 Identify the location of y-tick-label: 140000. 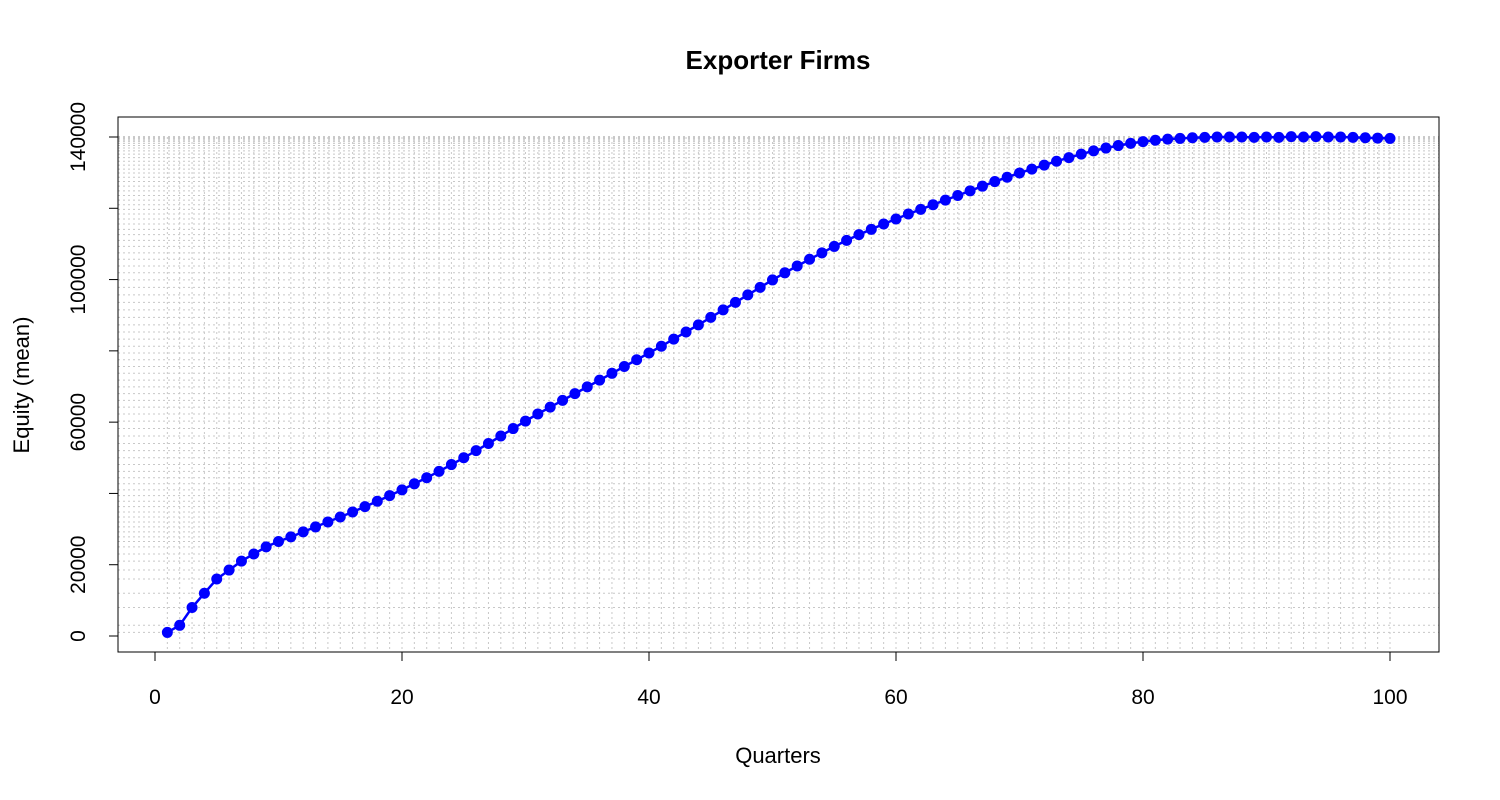
(78, 137).